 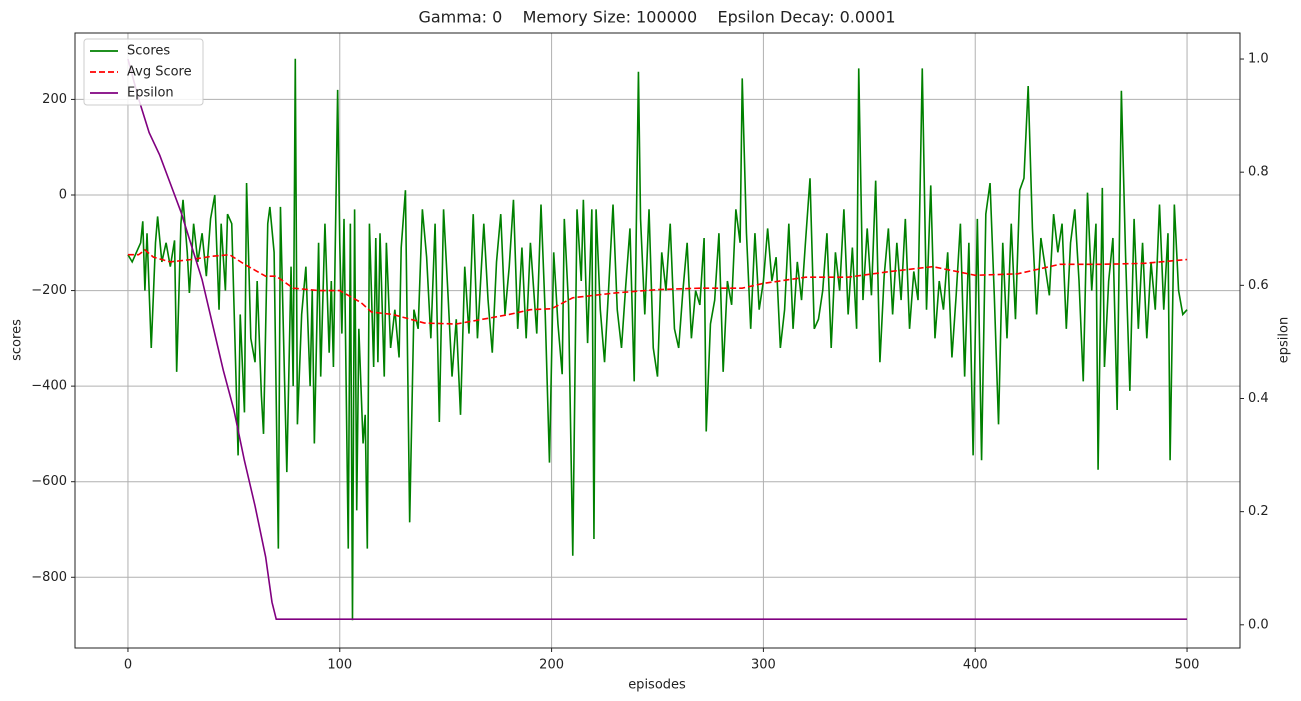 I want to click on x-tick-label: 200, so click(x=551, y=665).